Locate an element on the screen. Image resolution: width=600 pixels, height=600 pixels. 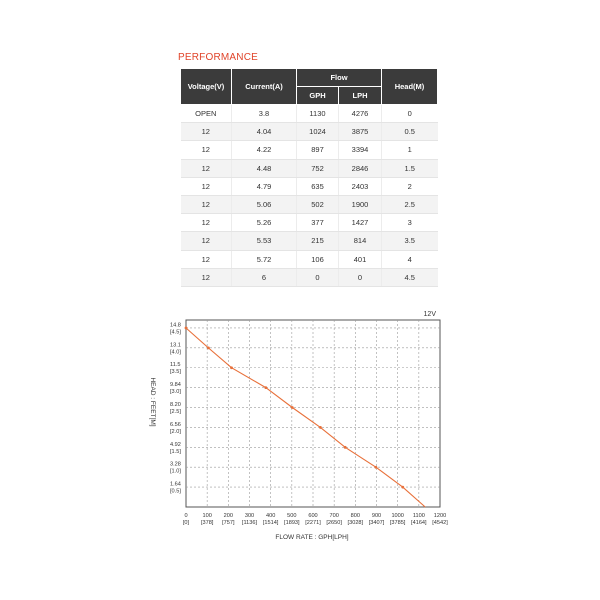
x-tick-label: 0 is located at coordinates (185, 516).